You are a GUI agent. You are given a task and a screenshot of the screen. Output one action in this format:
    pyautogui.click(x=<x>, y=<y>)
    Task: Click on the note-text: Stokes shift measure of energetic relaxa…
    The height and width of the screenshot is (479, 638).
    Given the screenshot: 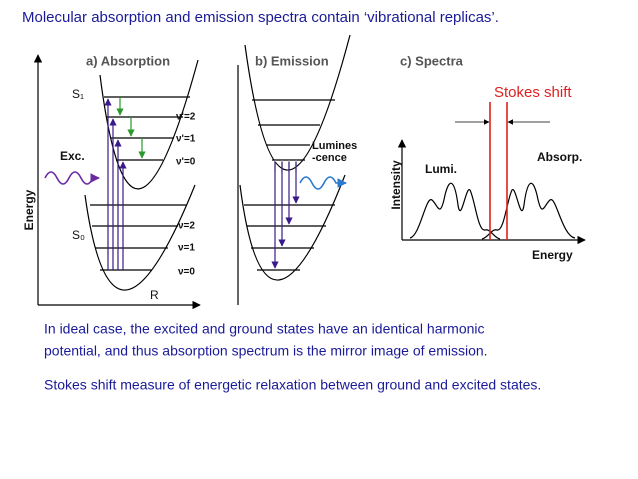 What is the action you would take?
    pyautogui.click(x=292, y=385)
    